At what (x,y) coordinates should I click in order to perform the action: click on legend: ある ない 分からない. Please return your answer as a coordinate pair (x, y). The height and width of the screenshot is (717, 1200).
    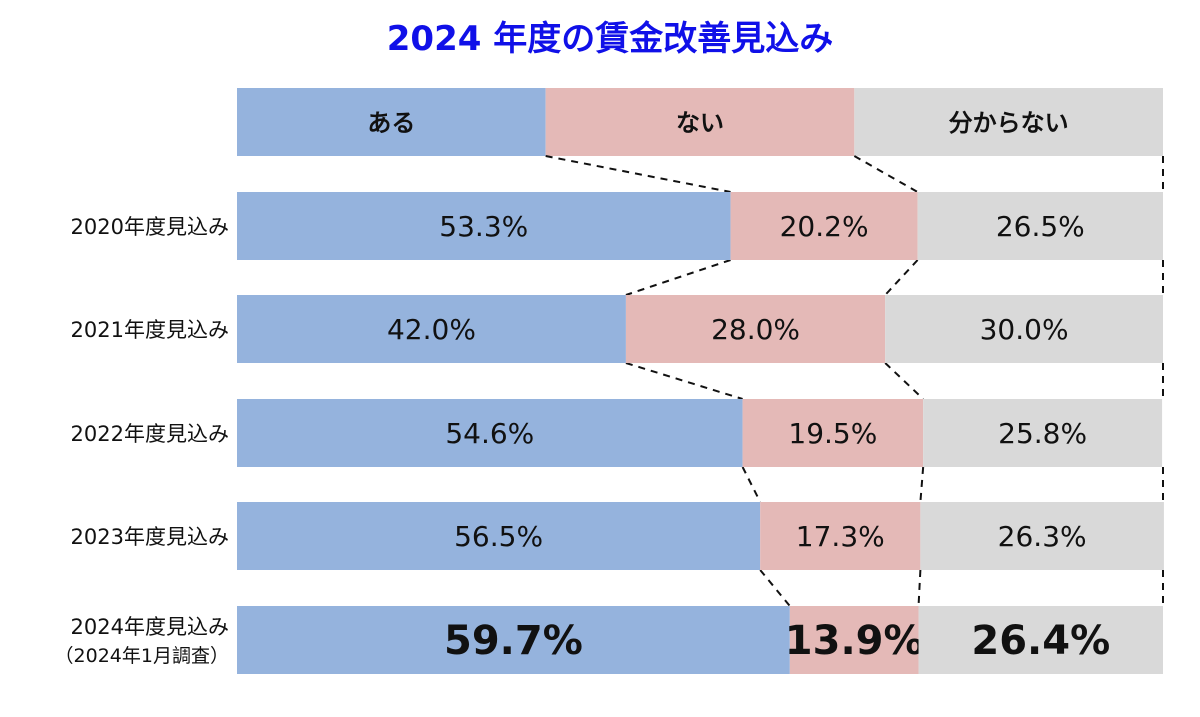
    Looking at the image, I should click on (700, 122).